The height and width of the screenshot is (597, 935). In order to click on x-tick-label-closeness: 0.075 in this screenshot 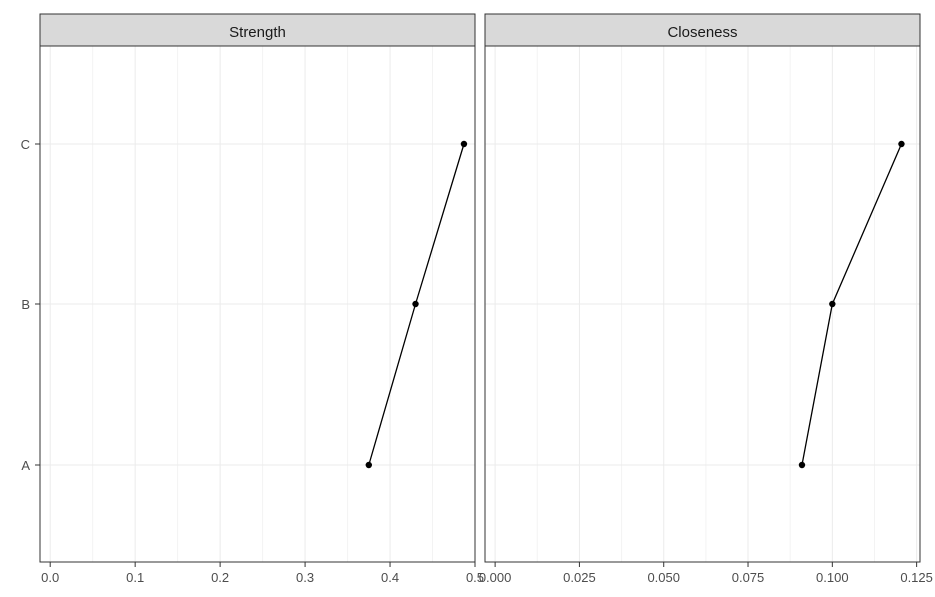, I will do `click(748, 577)`.